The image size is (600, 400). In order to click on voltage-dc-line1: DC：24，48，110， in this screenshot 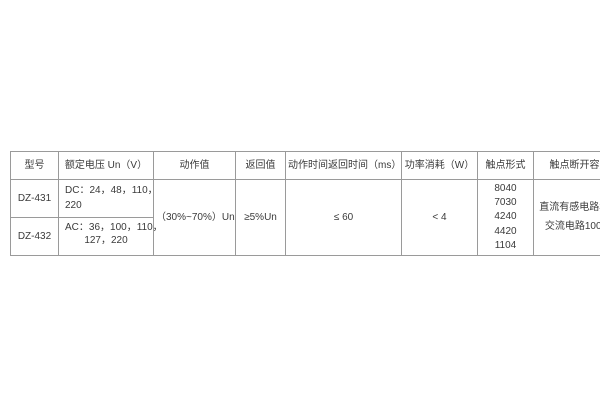, I will do `click(111, 190)`.